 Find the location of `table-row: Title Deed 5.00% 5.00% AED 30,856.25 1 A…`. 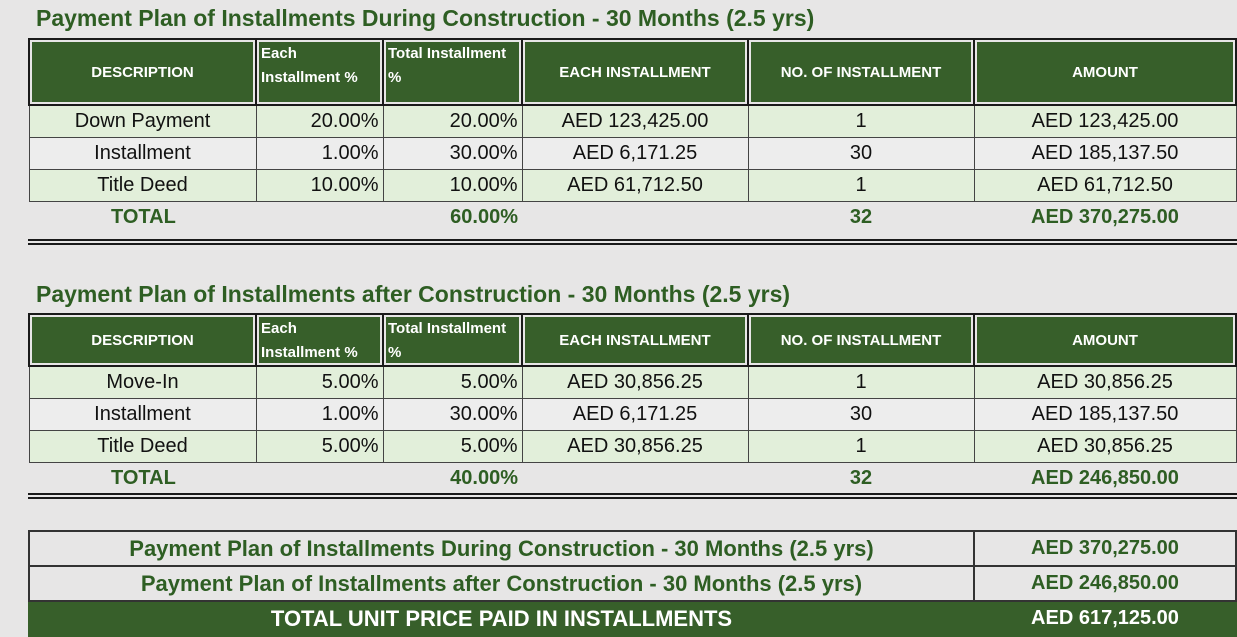

table-row: Title Deed 5.00% 5.00% AED 30,856.25 1 A… is located at coordinates (632, 446).